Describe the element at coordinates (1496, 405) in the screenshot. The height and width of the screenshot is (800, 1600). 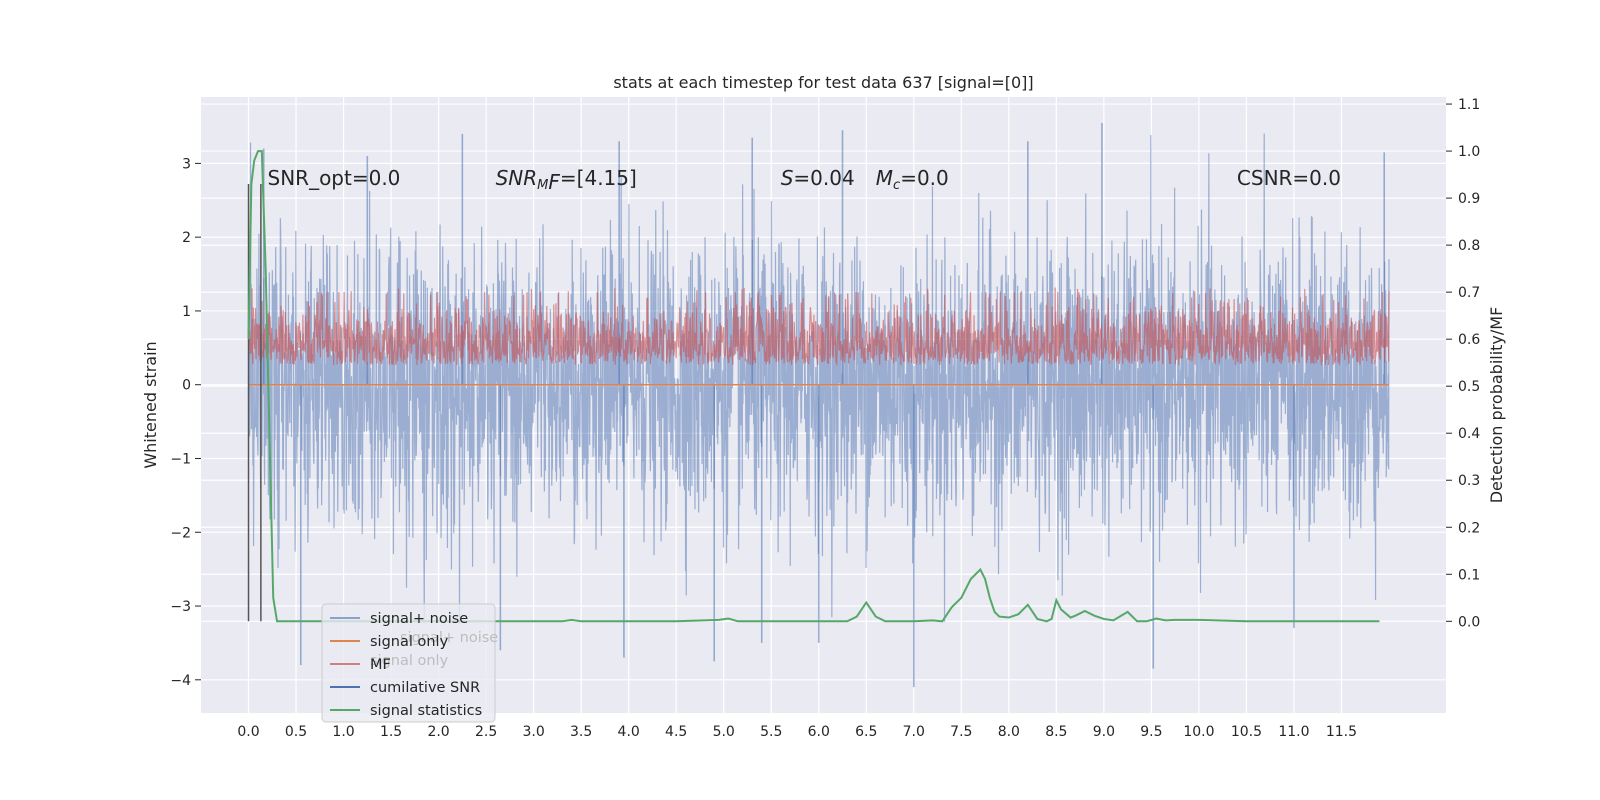
I see `y-axis-right-label: Detection probability/MF` at that location.